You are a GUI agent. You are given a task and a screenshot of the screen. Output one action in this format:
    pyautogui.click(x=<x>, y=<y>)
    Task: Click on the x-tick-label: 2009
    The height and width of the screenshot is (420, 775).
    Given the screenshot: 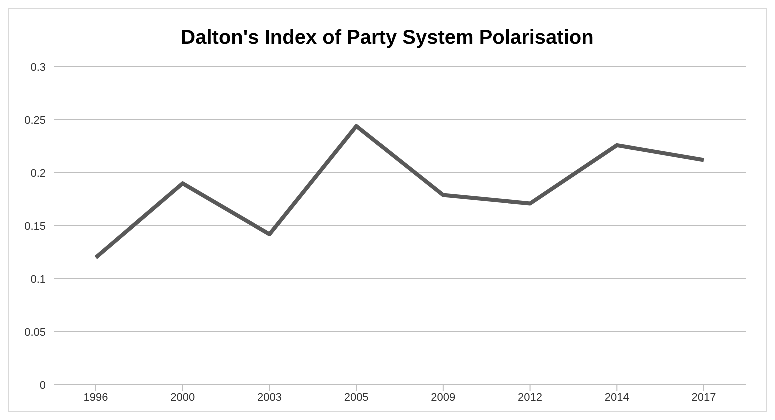 What is the action you would take?
    pyautogui.click(x=443, y=398)
    